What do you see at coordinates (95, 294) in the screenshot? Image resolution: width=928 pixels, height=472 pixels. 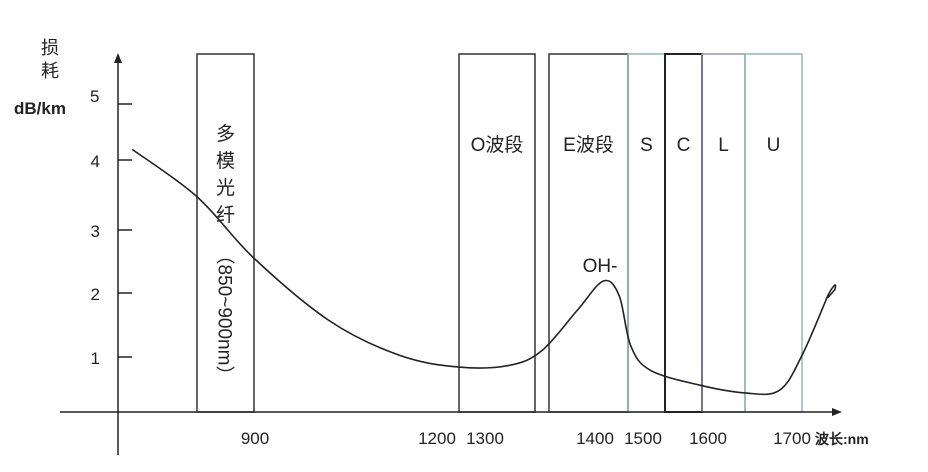 I see `y-tick-label: 2` at bounding box center [95, 294].